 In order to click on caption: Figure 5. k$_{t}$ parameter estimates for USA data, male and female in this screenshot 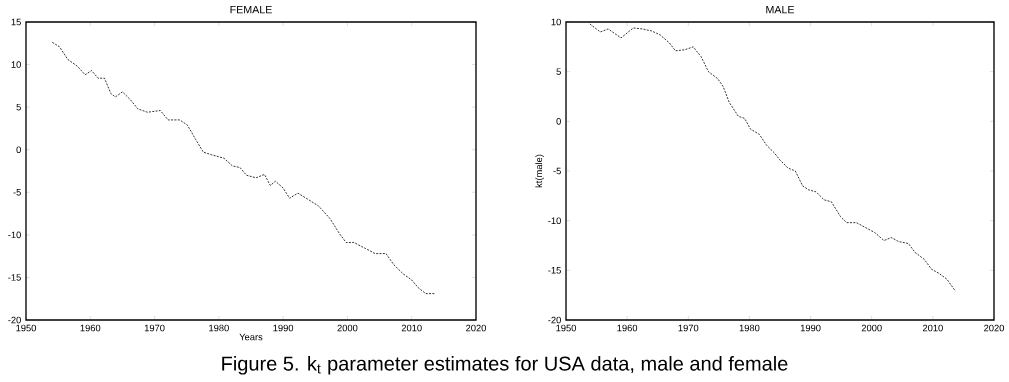, I will do `click(505, 365)`.